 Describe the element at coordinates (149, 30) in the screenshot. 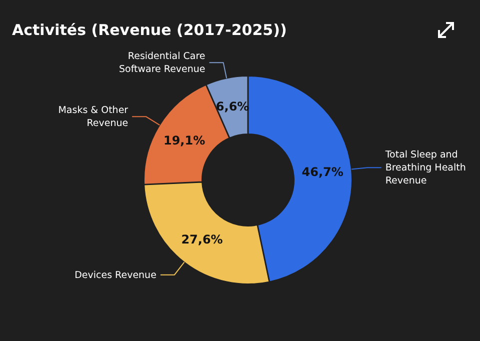

I see `chart-title: Activités (Revenue (2017-2025))` at that location.